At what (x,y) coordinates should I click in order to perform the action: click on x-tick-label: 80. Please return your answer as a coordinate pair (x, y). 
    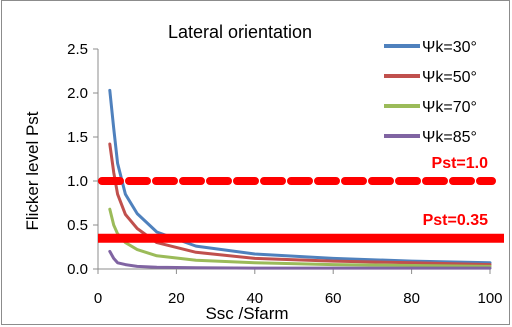
    Looking at the image, I should click on (411, 298).